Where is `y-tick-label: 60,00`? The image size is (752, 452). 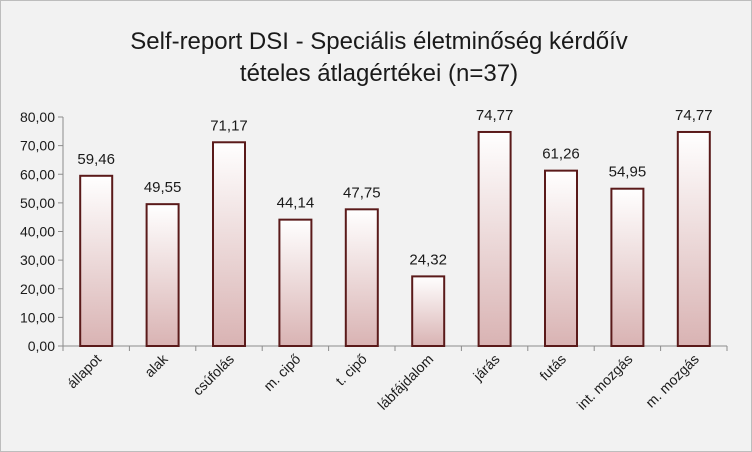
y-tick-label: 60,00 is located at coordinates (37, 174).